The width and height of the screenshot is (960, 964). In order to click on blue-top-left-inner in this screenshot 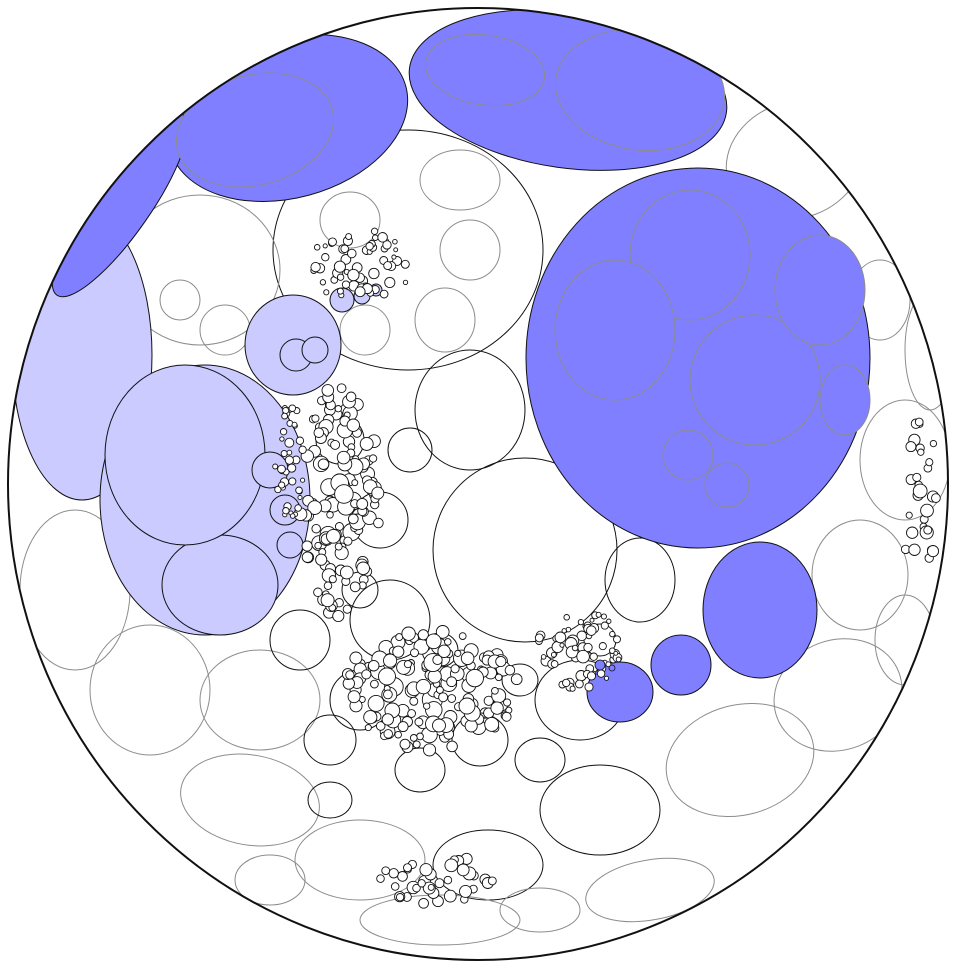, I will do `click(255, 130)`.